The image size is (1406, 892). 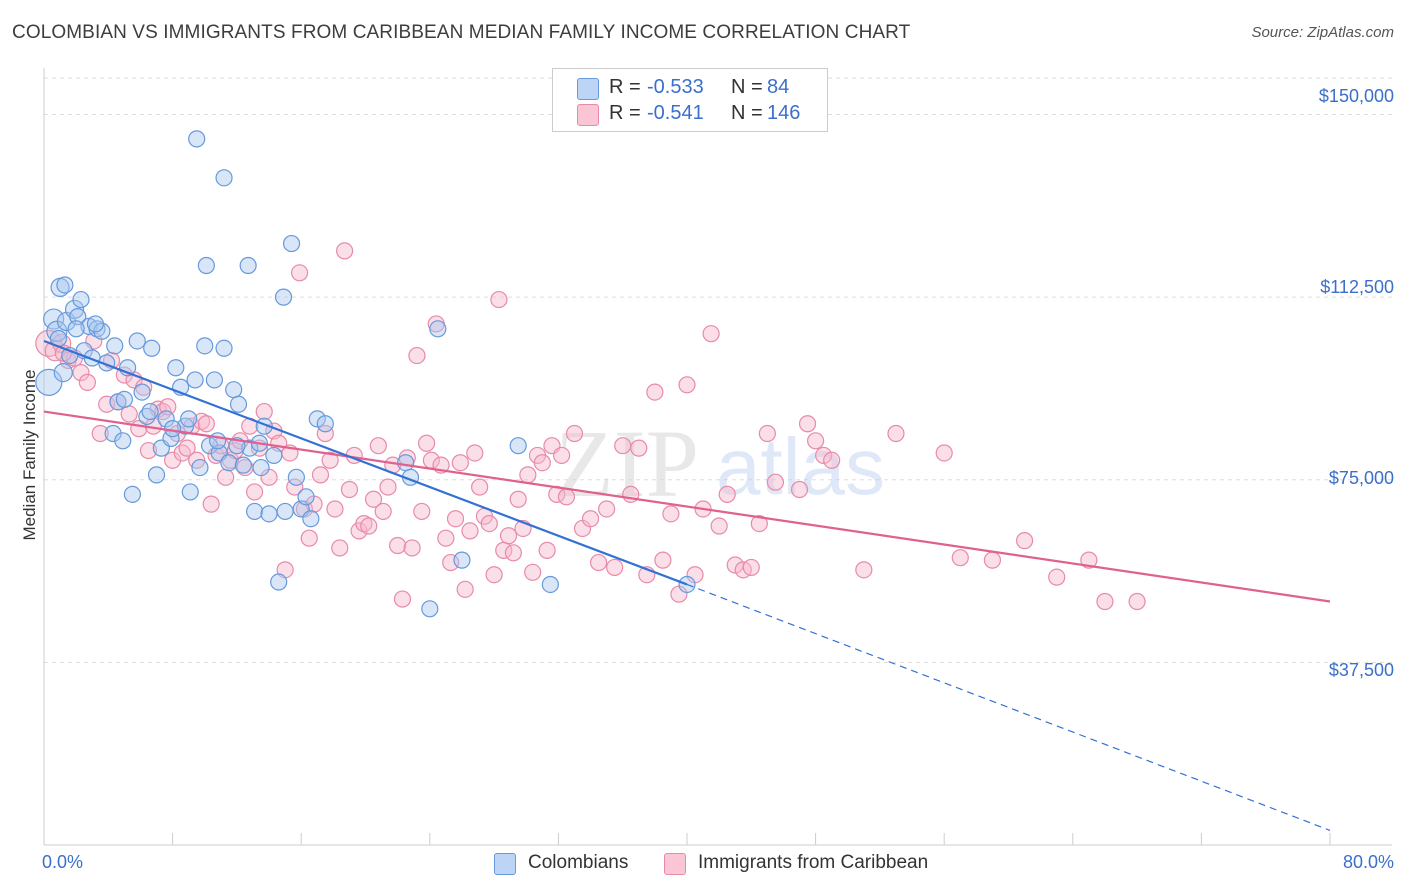 I want to click on x-tick-label-min: 0.0%, so click(x=63, y=862).